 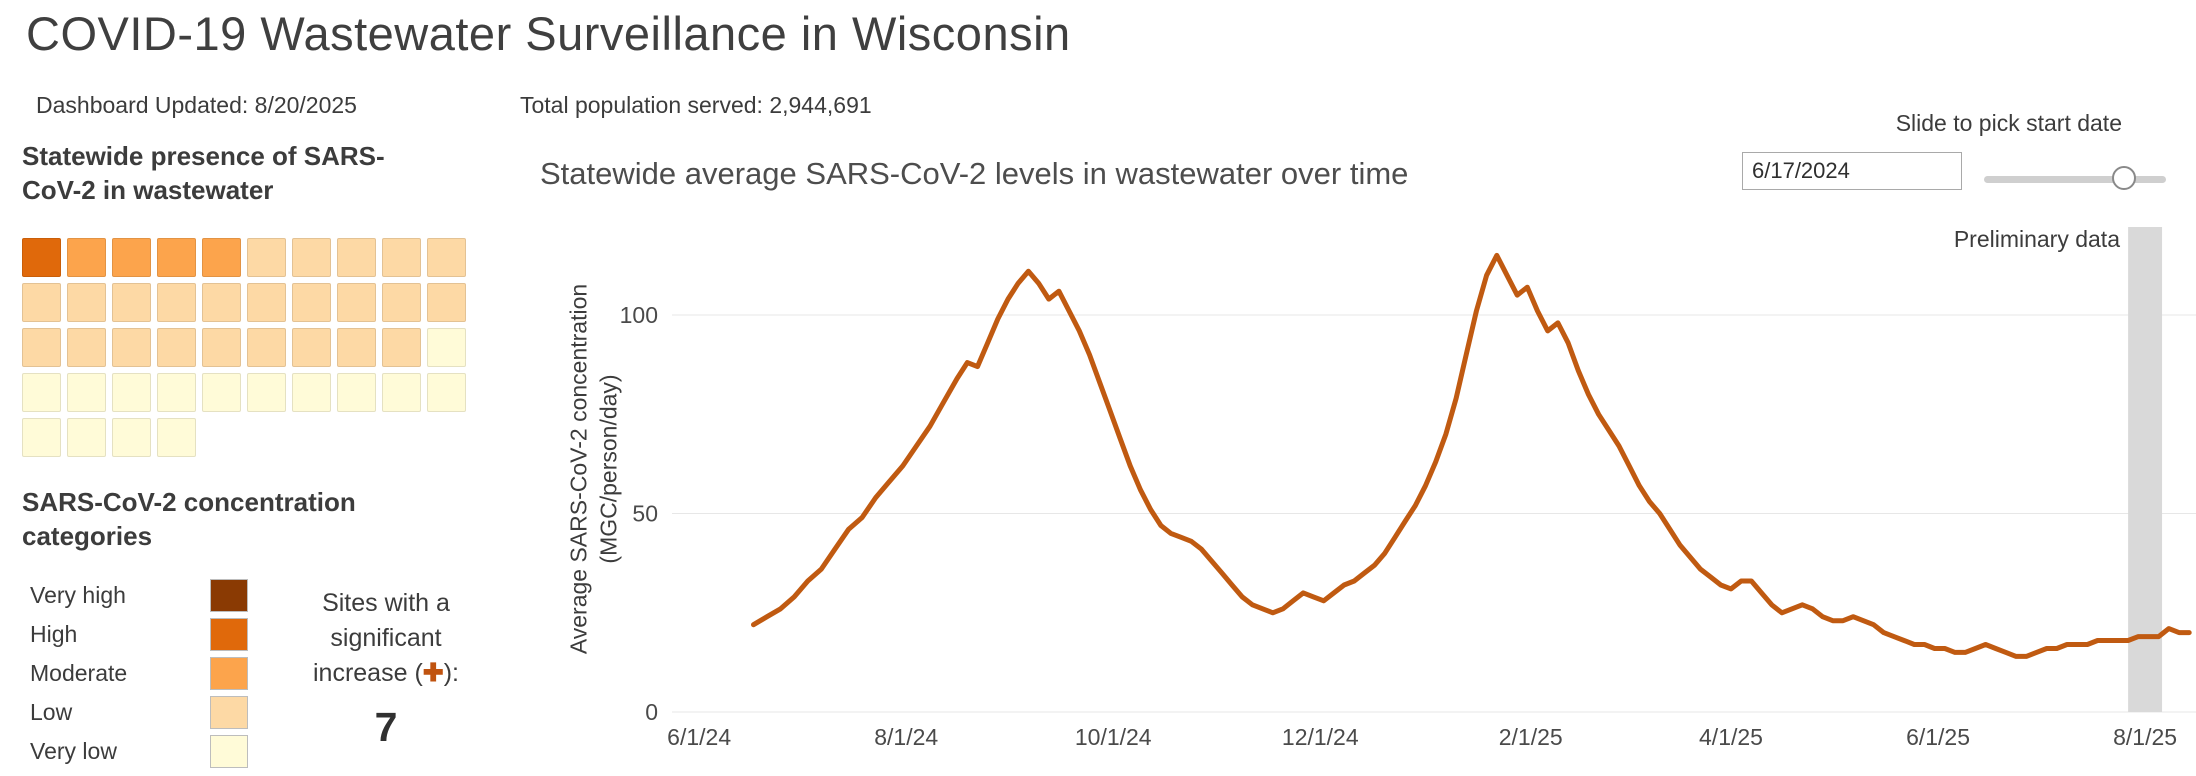 What do you see at coordinates (1531, 737) in the screenshot?
I see `x-tick-label: 2/1/25` at bounding box center [1531, 737].